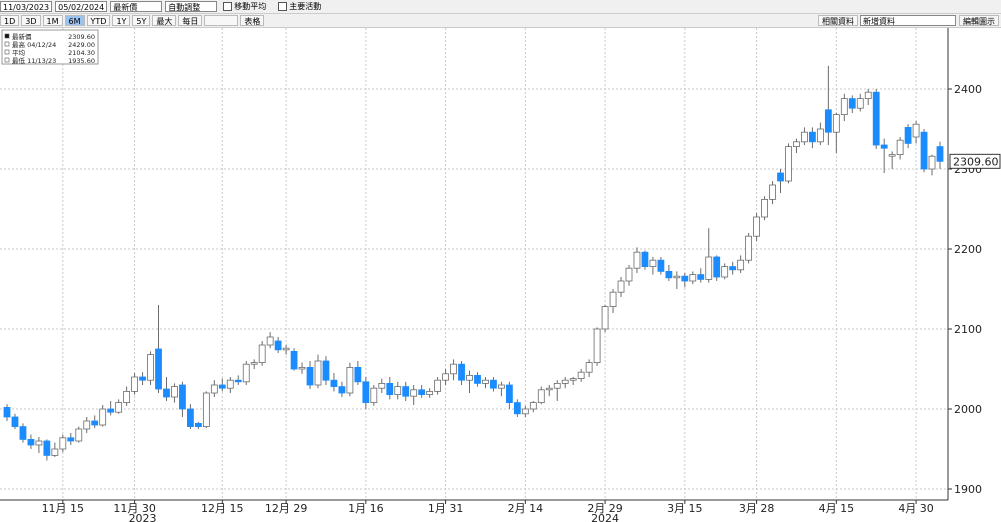 Image resolution: width=1001 pixels, height=522 pixels. What do you see at coordinates (190, 20) in the screenshot?
I see `frequency: 每日` at bounding box center [190, 20].